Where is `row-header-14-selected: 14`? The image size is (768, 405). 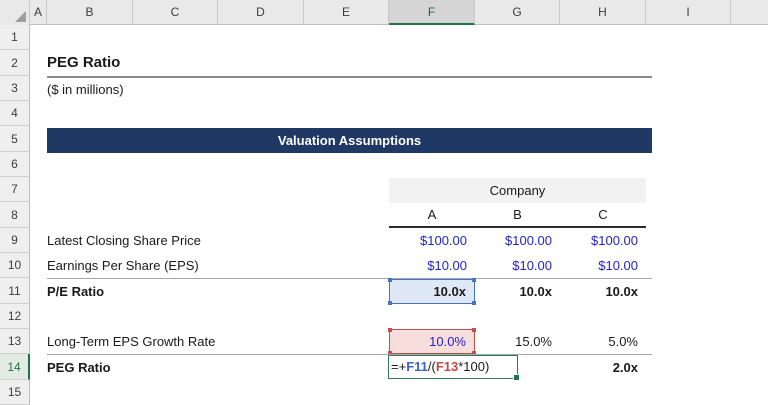 row-header-14-selected: 14 is located at coordinates (15, 367).